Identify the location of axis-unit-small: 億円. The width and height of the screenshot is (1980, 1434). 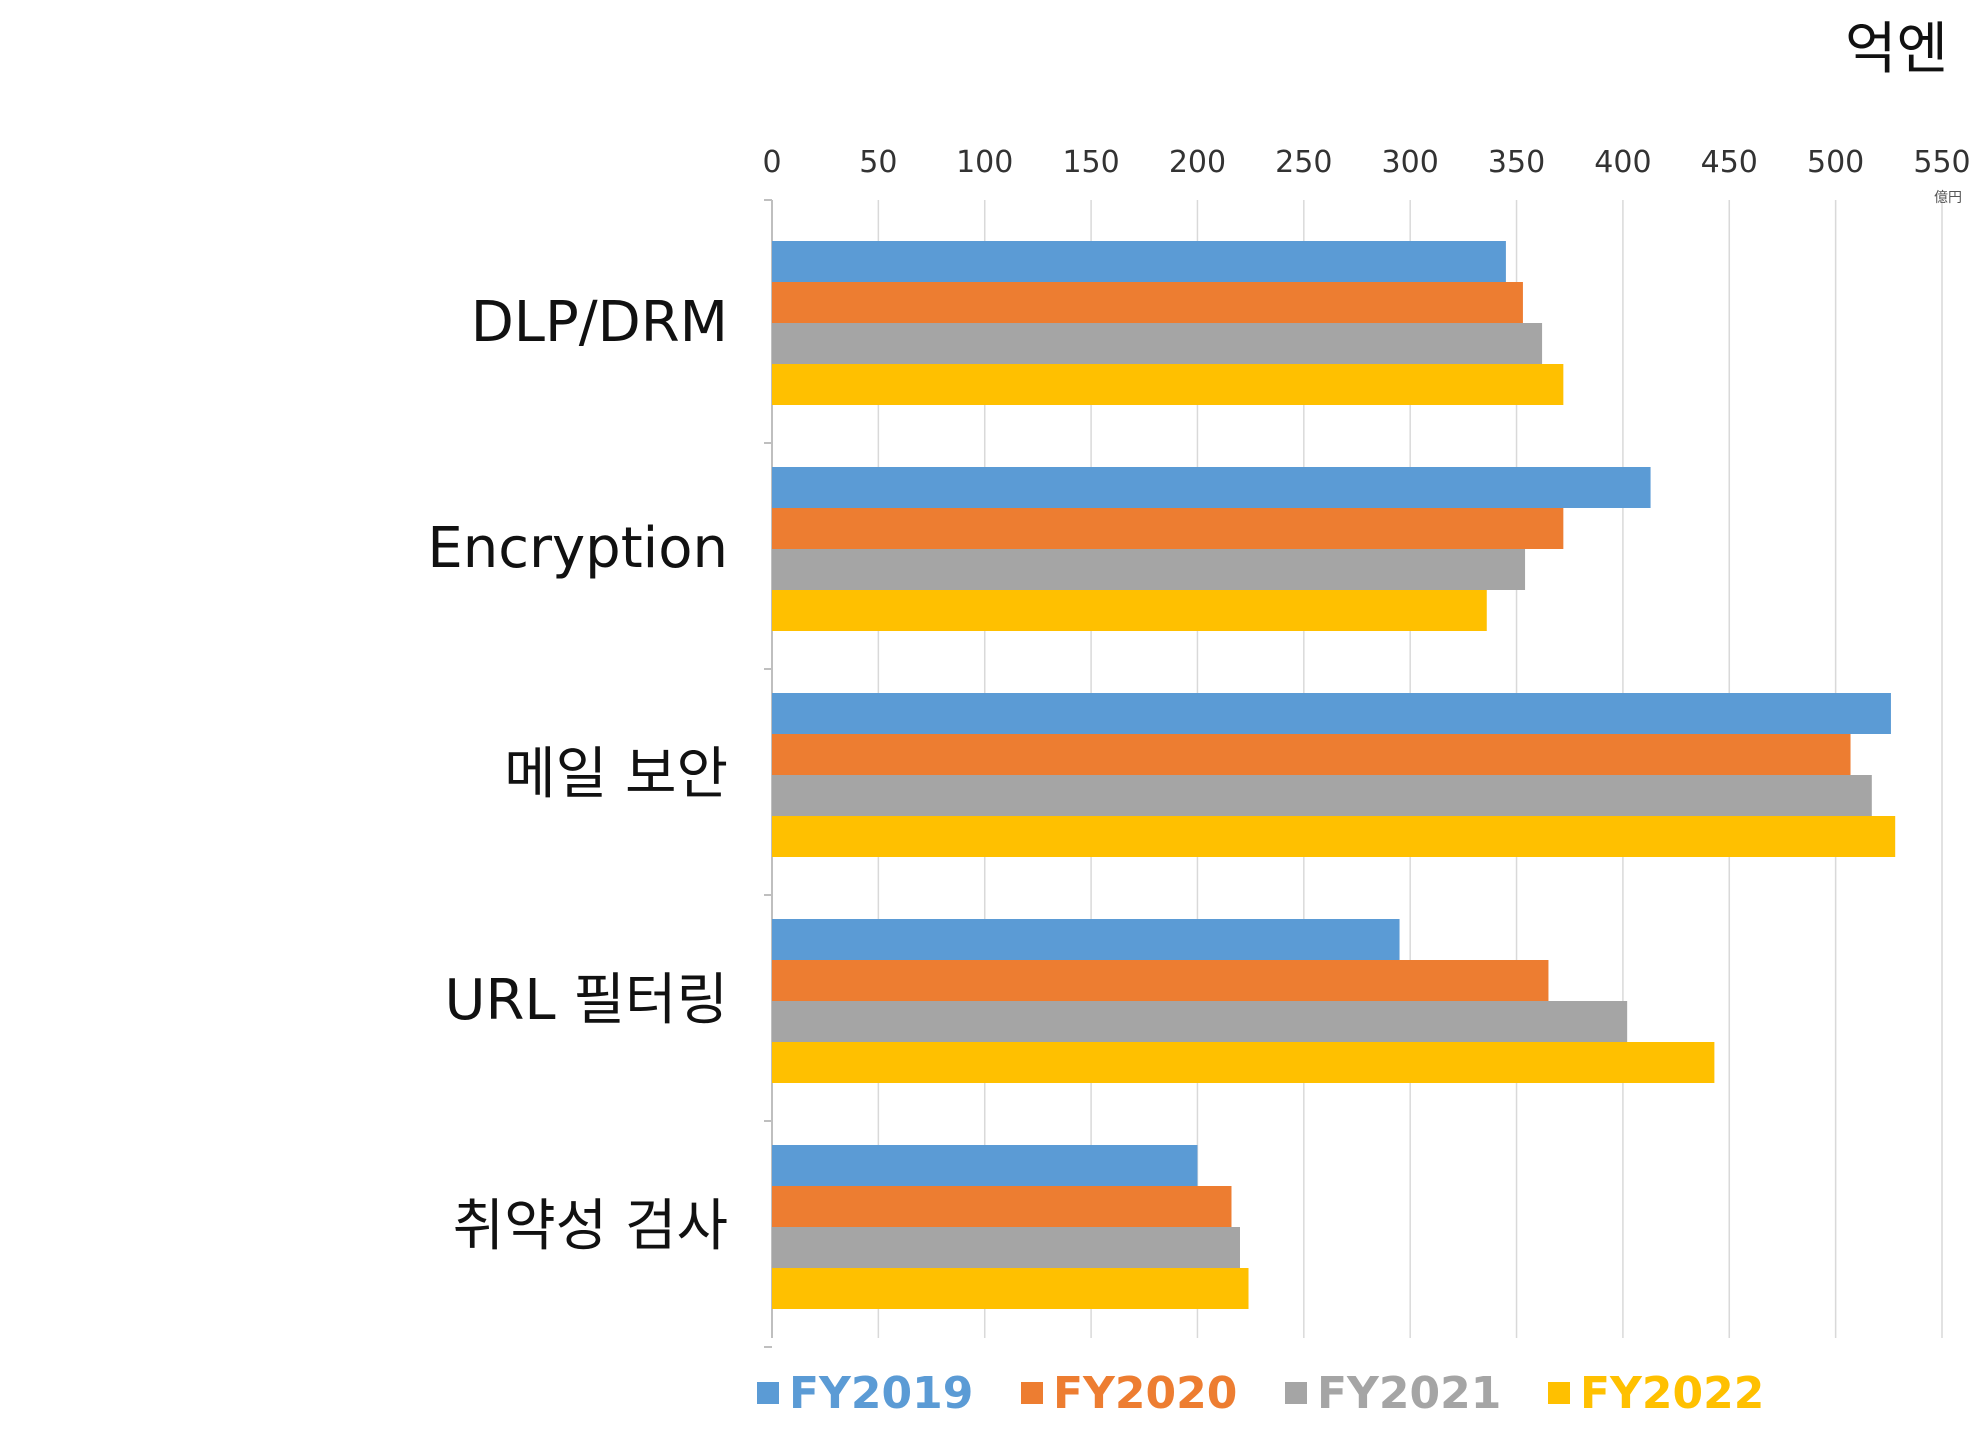
(1948, 198).